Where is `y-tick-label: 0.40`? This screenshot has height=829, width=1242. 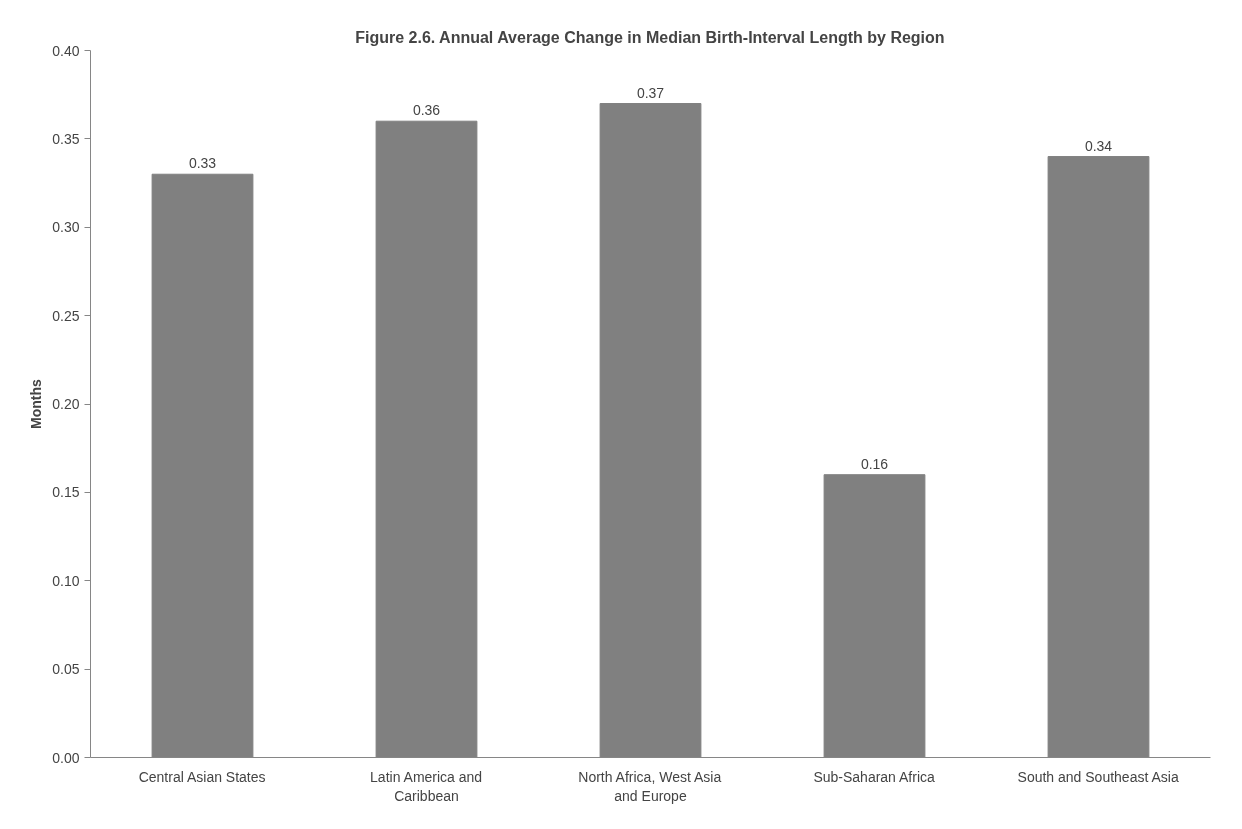 y-tick-label: 0.40 is located at coordinates (66, 50).